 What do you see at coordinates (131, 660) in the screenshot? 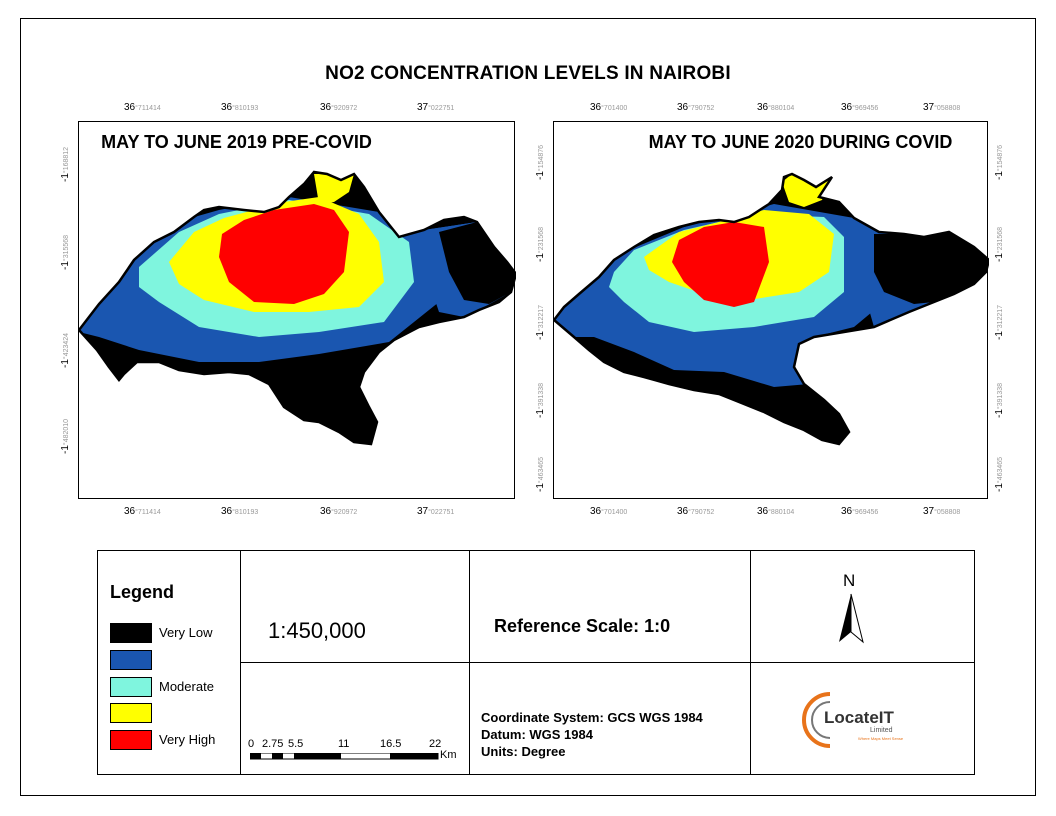
I see `legend-swatch-low` at bounding box center [131, 660].